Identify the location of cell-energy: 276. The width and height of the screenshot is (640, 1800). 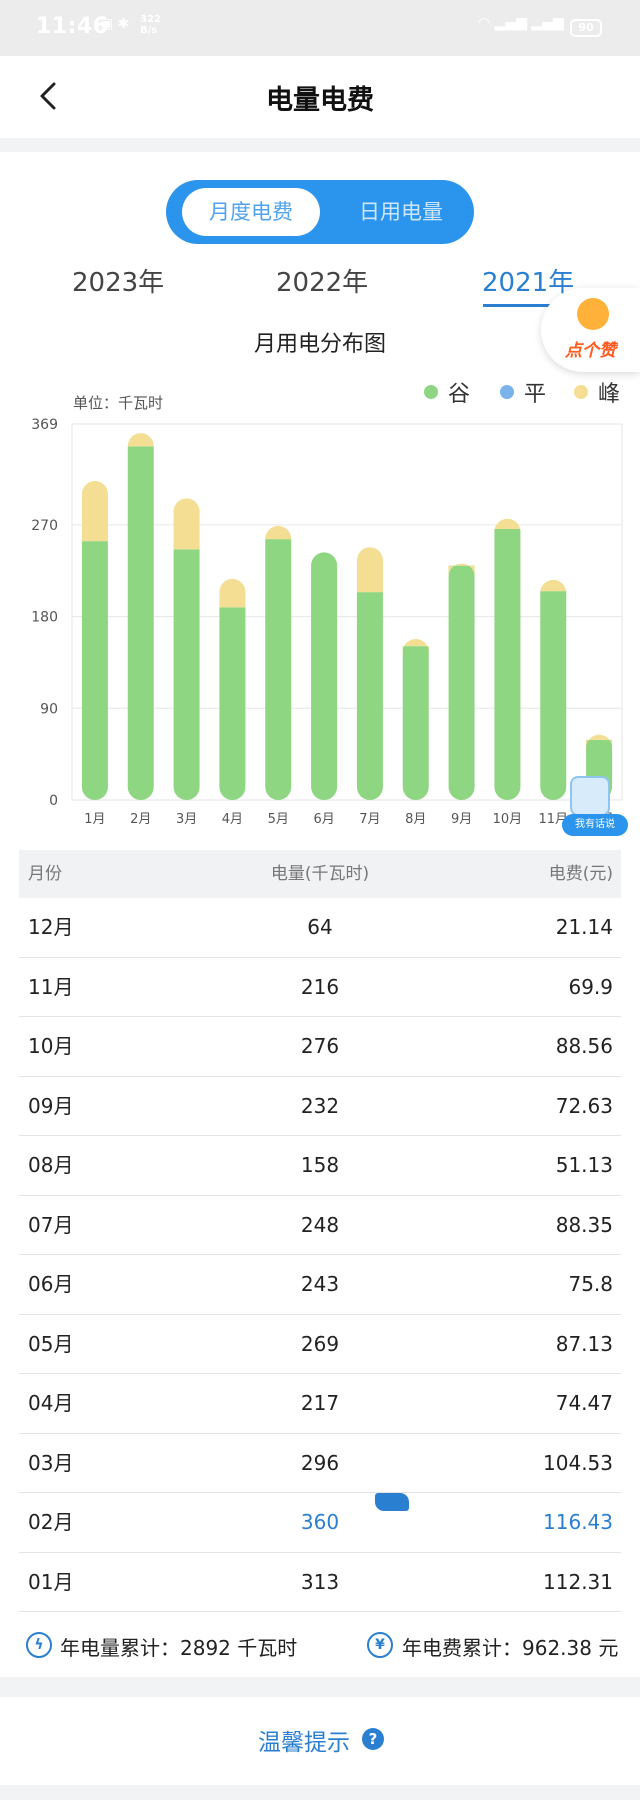
(320, 1046).